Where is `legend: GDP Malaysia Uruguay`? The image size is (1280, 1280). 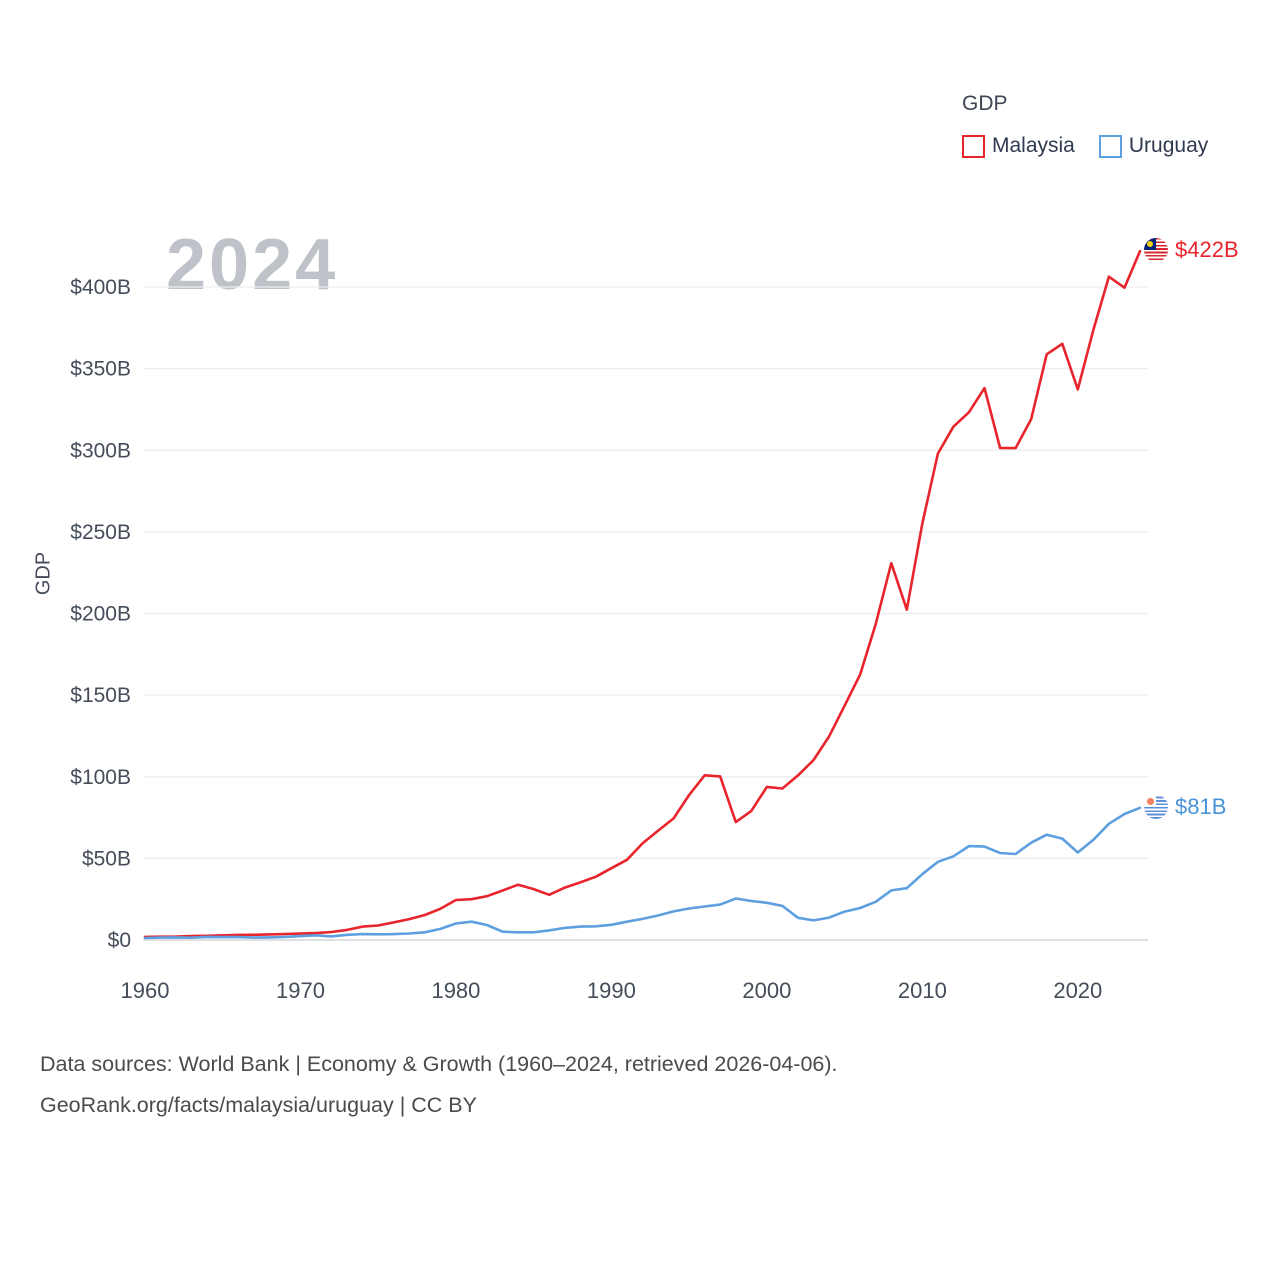
legend: GDP Malaysia Uruguay is located at coordinates (1085, 125).